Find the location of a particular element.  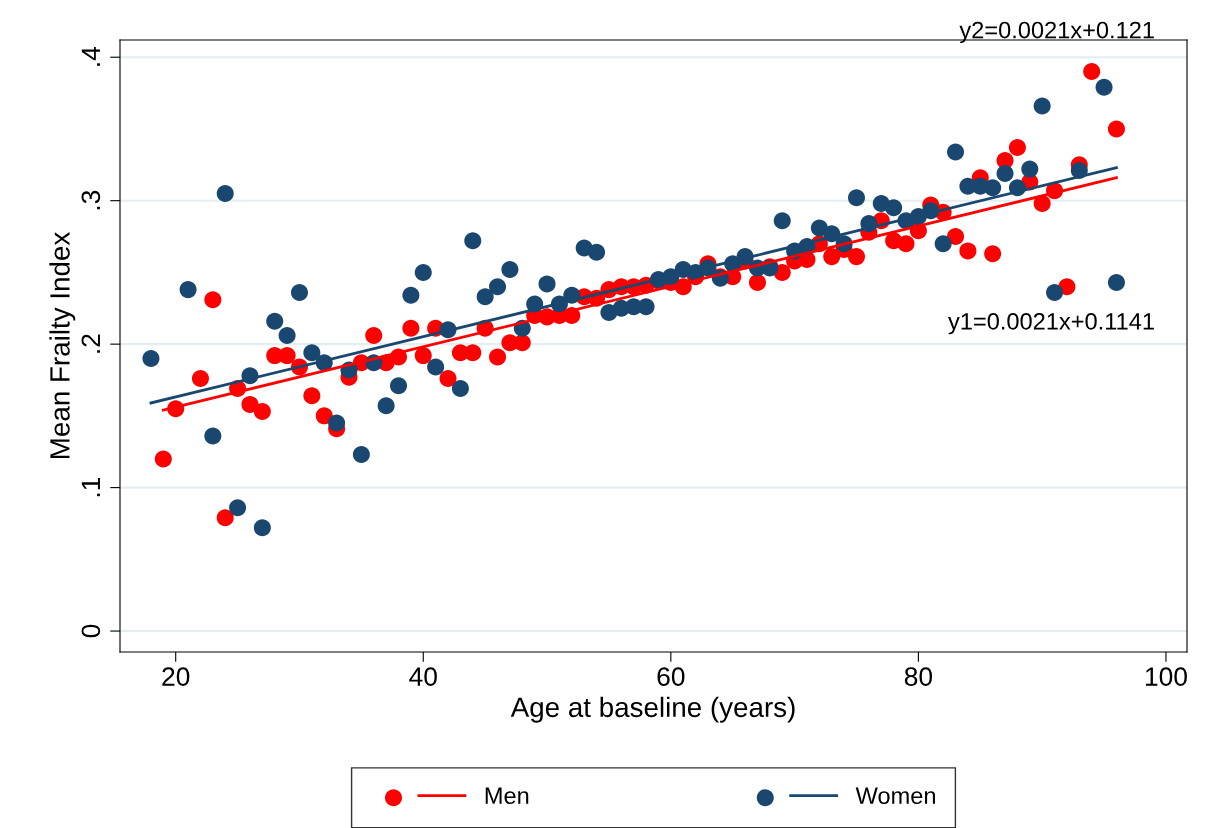

y-tick-label: .2 is located at coordinates (90, 343).